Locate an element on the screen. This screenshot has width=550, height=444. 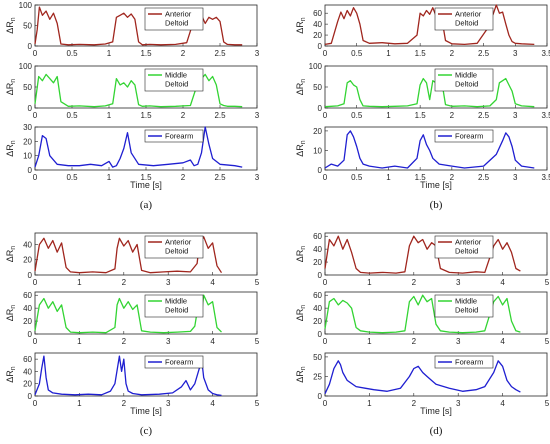
y-tick-label: 30 is located at coordinates (27, 127).